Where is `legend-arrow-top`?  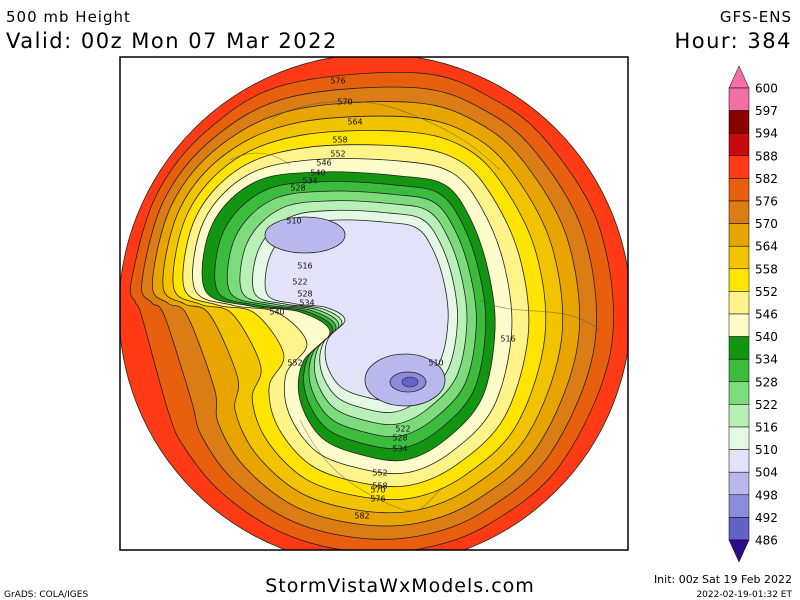
legend-arrow-top is located at coordinates (739, 77).